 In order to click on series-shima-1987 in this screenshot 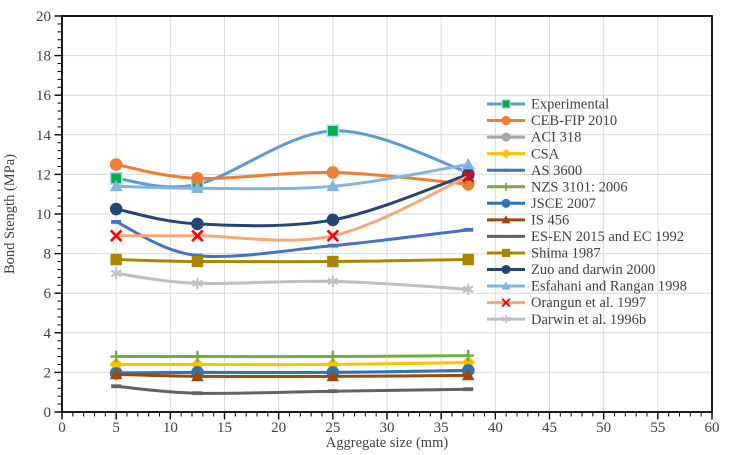, I will do `click(292, 260)`.